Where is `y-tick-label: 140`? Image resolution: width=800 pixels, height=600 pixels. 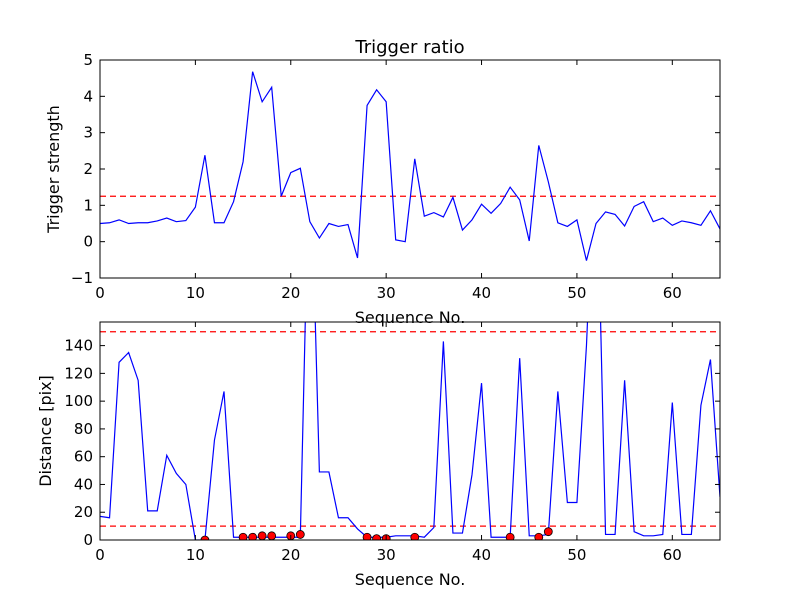
y-tick-label: 140 is located at coordinates (78, 346).